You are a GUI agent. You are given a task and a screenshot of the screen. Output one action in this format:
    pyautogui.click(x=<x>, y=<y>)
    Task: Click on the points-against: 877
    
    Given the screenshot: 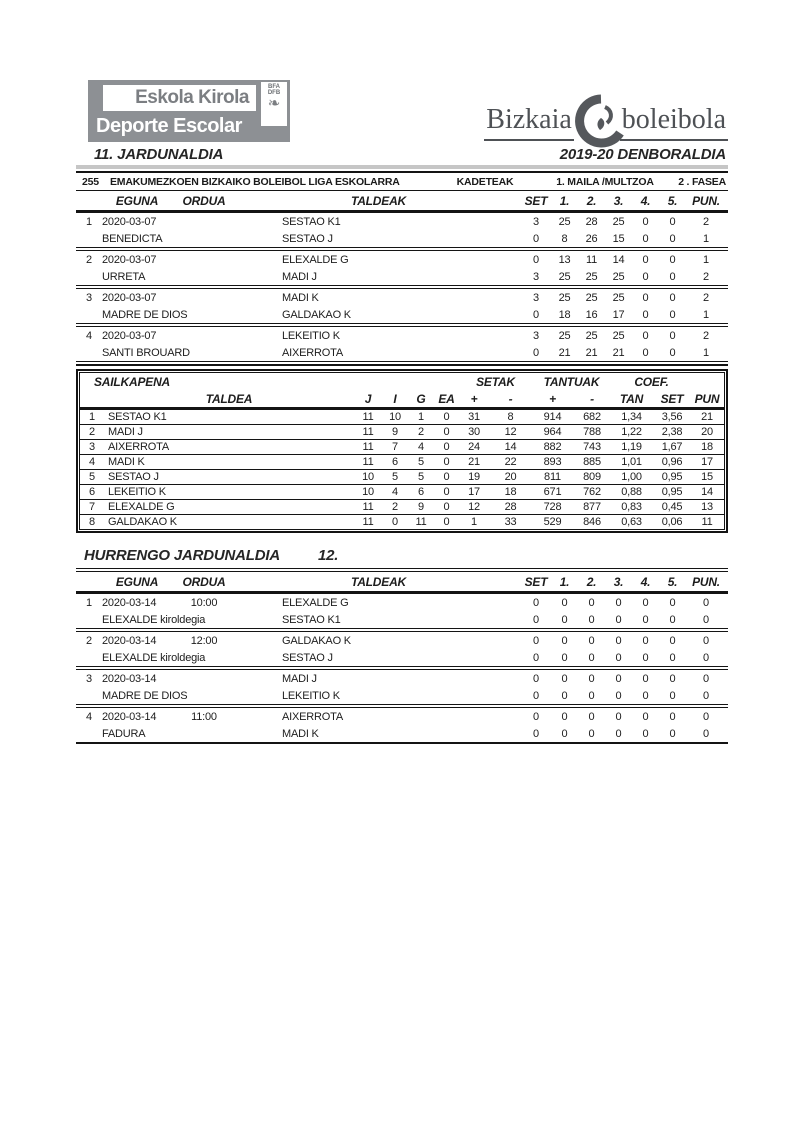 What is the action you would take?
    pyautogui.click(x=592, y=507)
    